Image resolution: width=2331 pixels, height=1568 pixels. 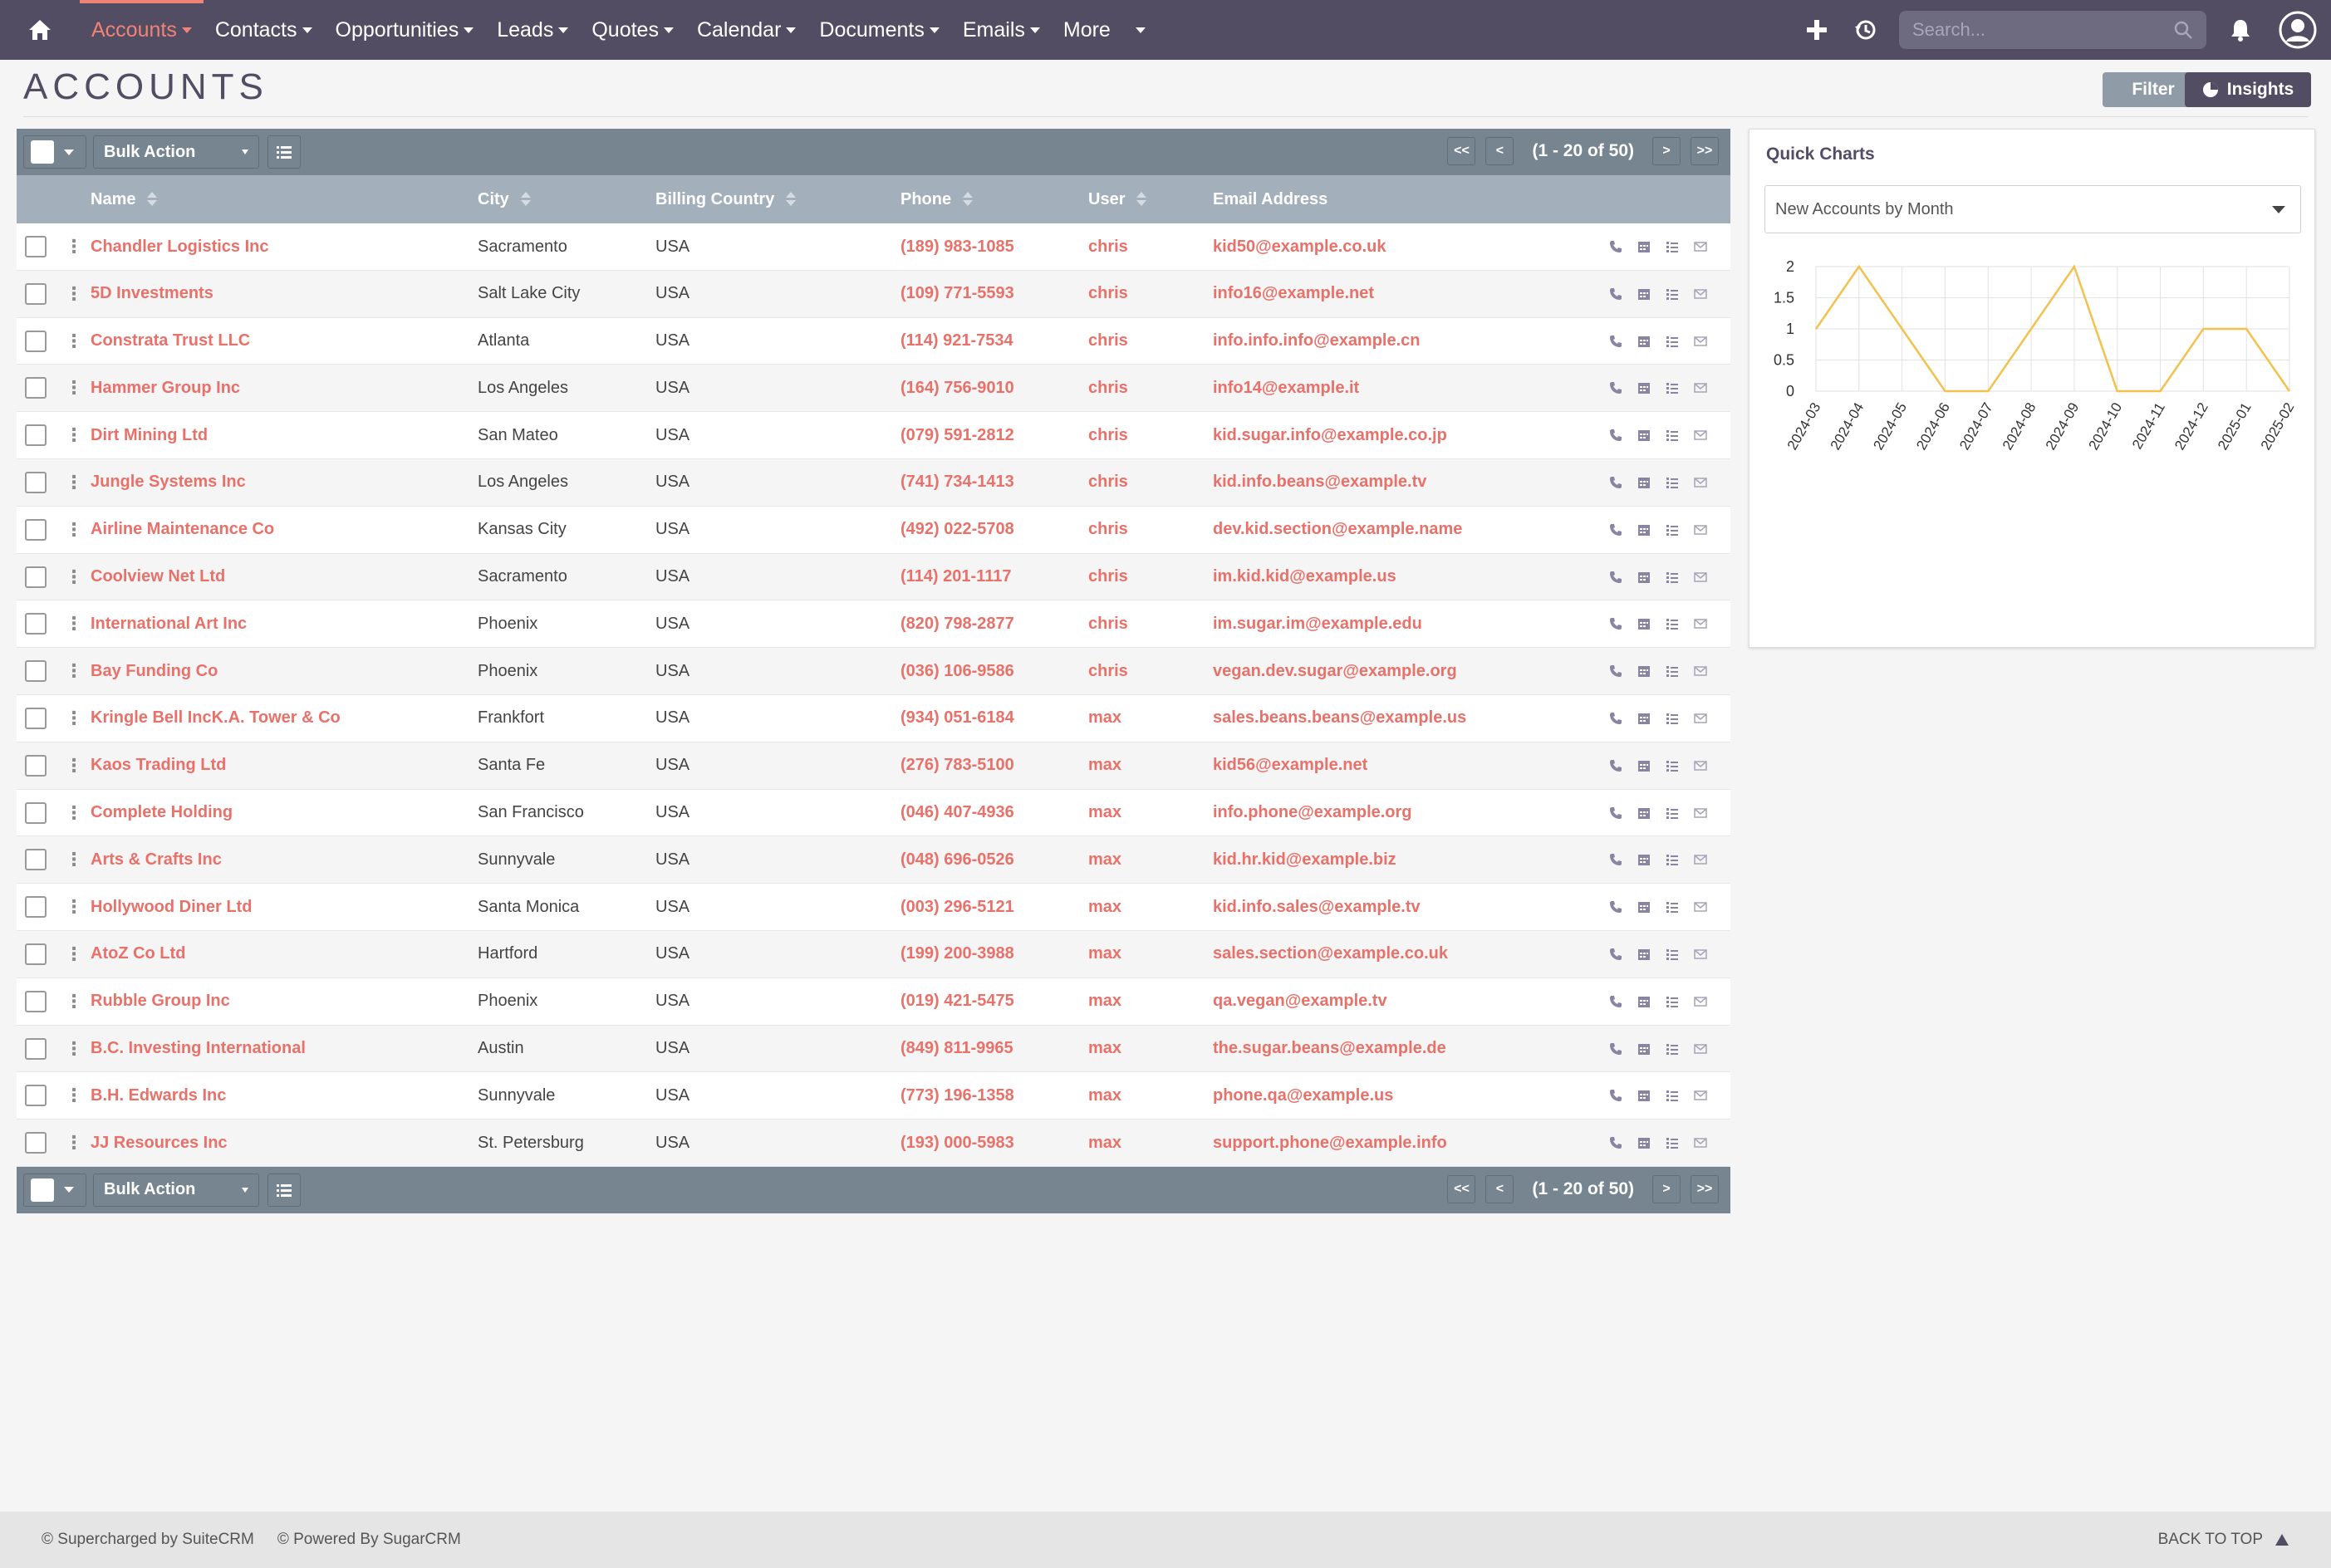 I want to click on last-page-button: >>, so click(x=1705, y=151).